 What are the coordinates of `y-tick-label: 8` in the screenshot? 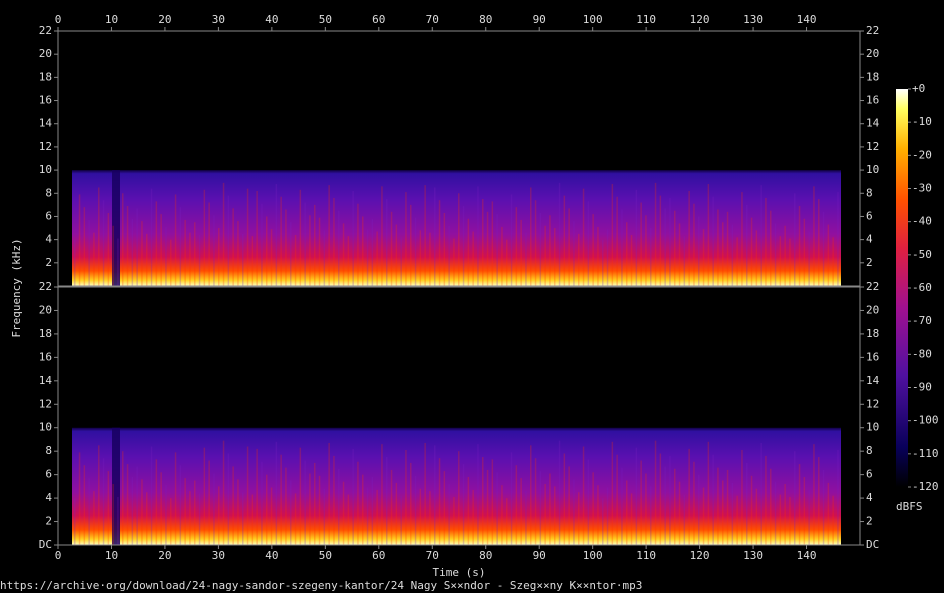 It's located at (48, 192).